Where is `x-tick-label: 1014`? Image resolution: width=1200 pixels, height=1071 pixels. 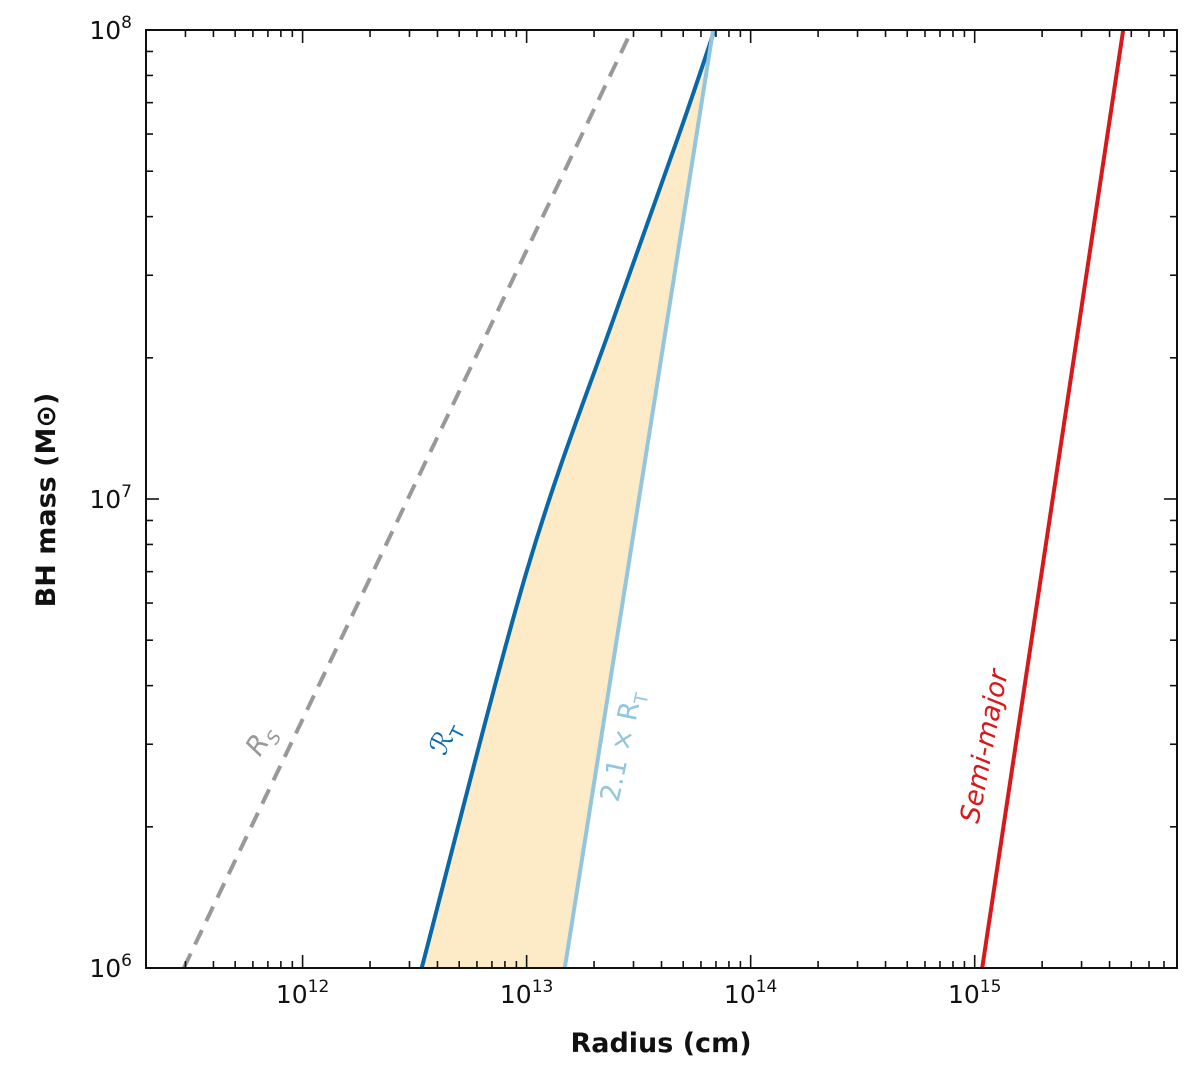 x-tick-label: 1014 is located at coordinates (750, 993).